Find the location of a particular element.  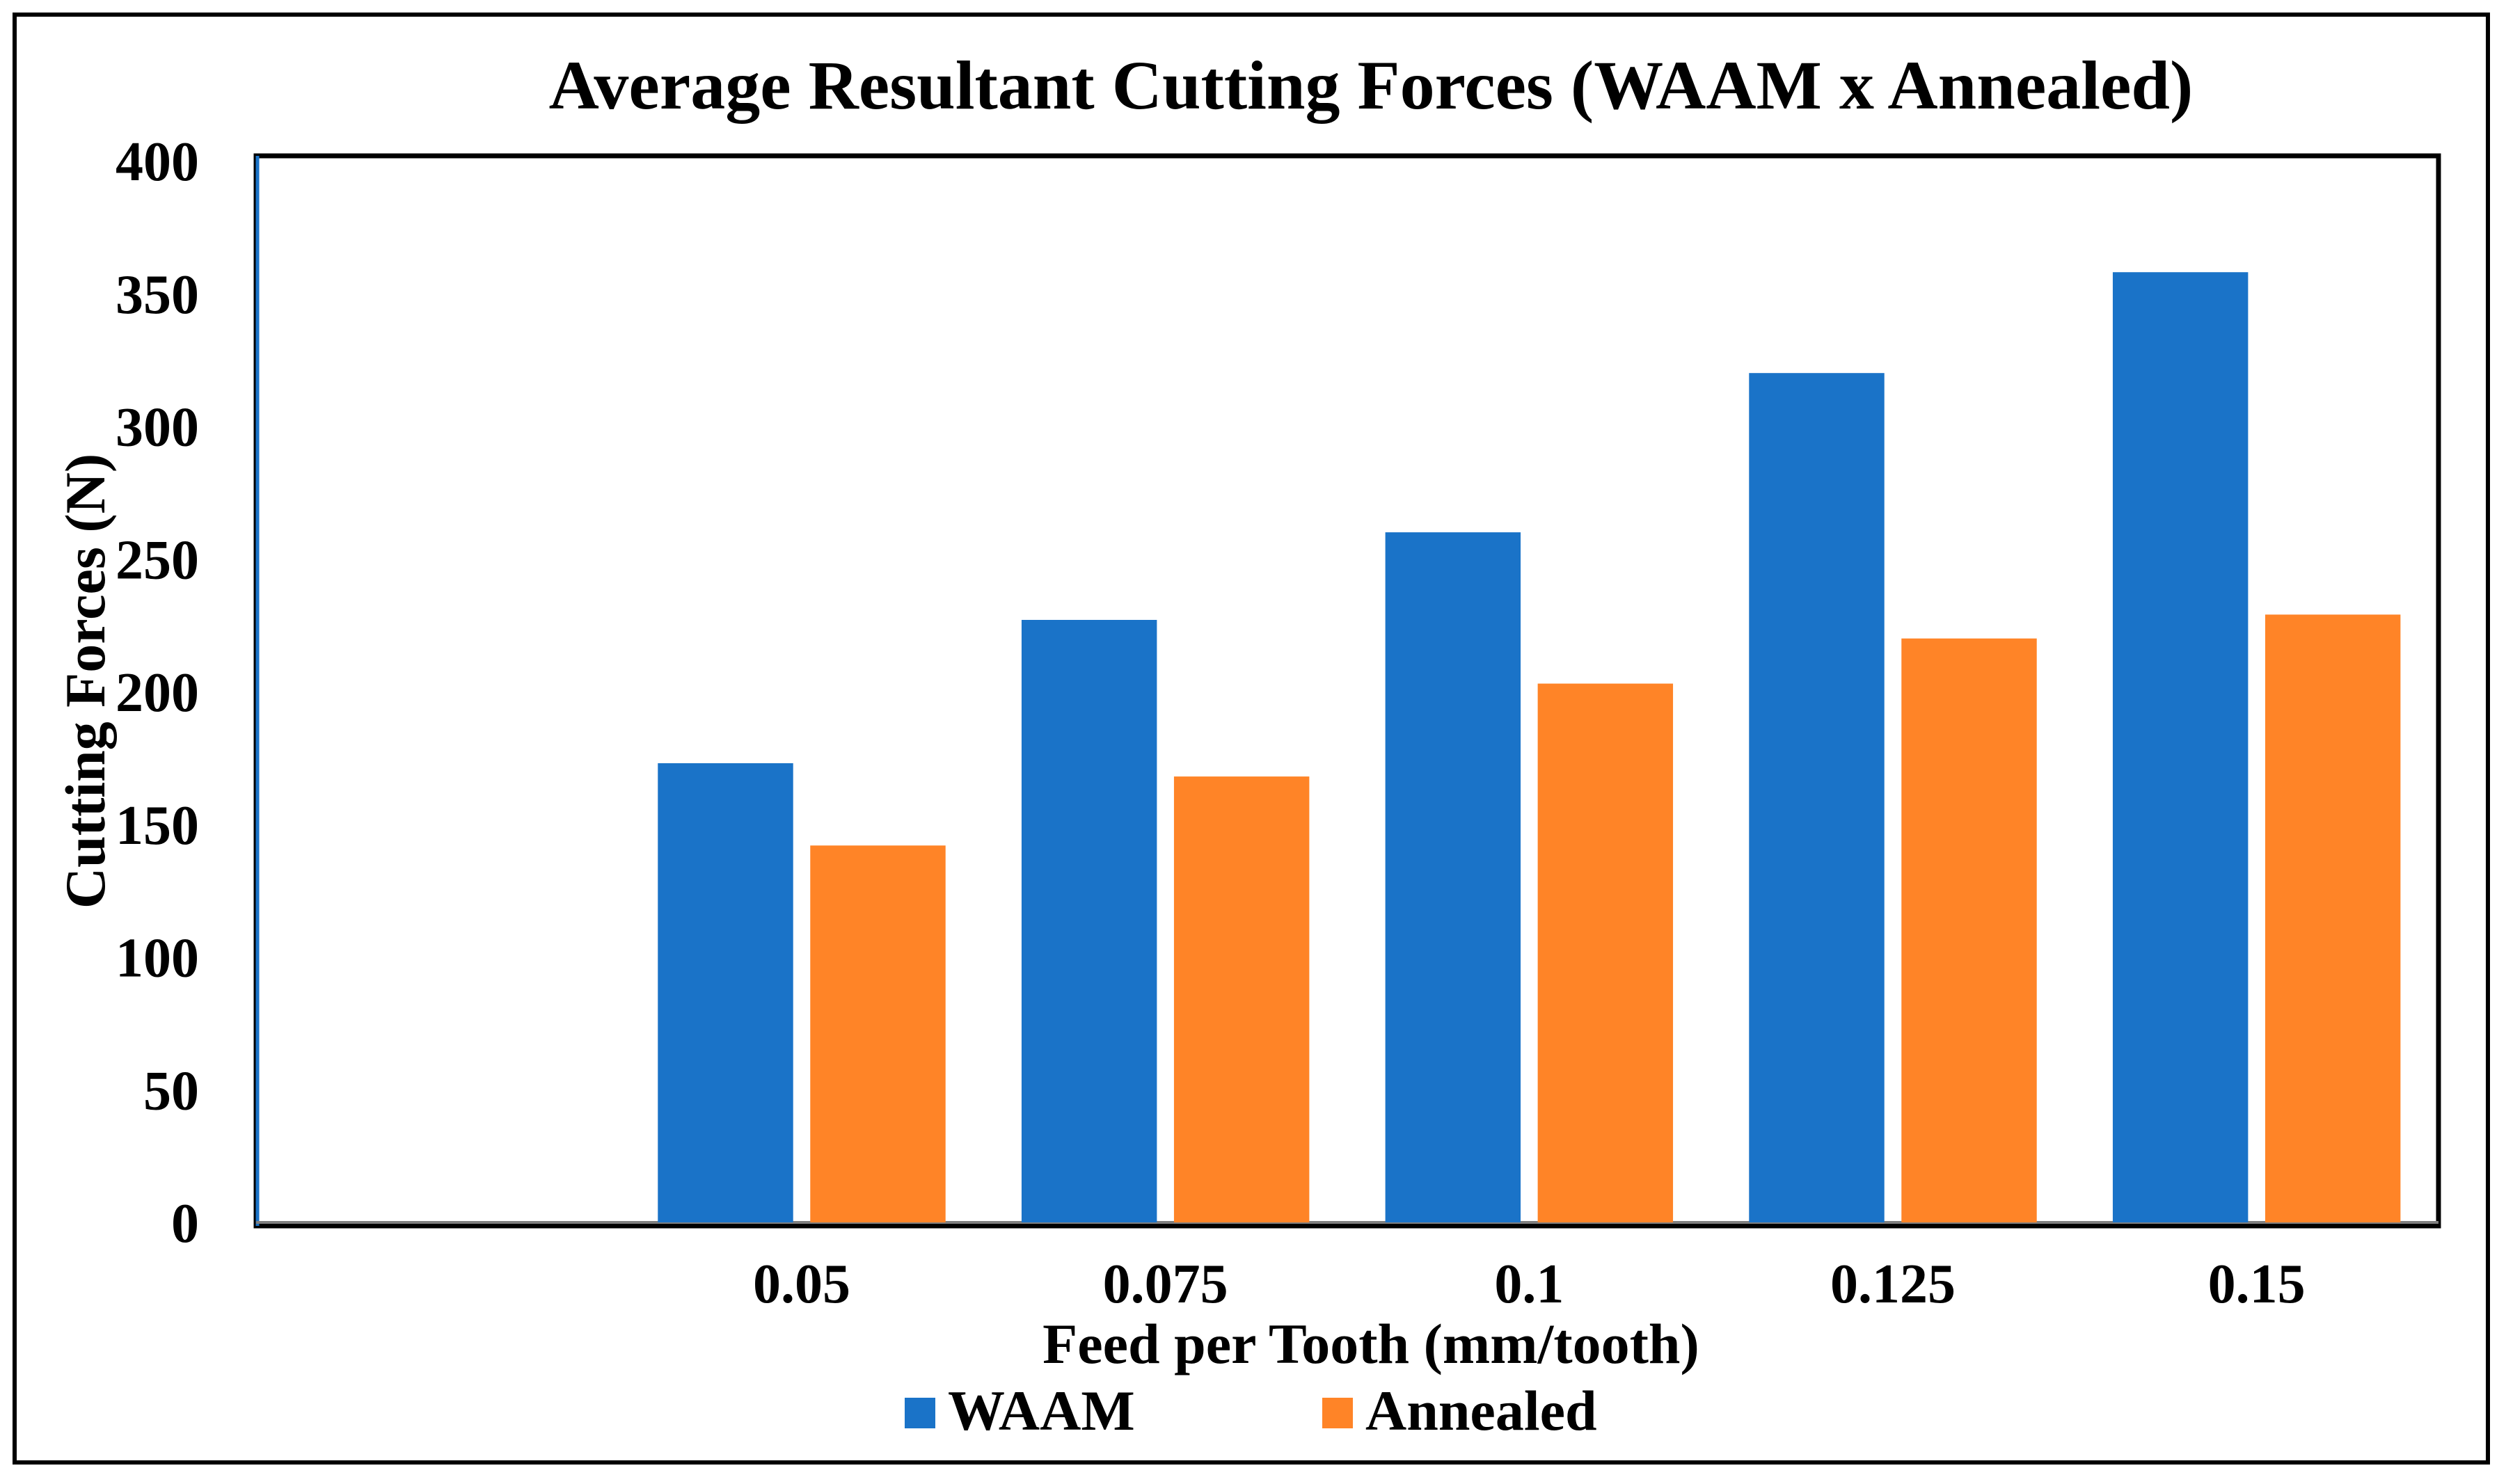

bar-waam-0.15 is located at coordinates (2181, 747).